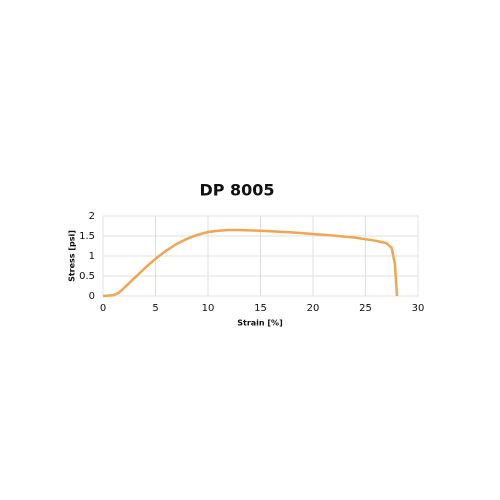 Image resolution: width=500 pixels, height=500 pixels. What do you see at coordinates (87, 276) in the screenshot?
I see `y-tick-label: 0.5` at bounding box center [87, 276].